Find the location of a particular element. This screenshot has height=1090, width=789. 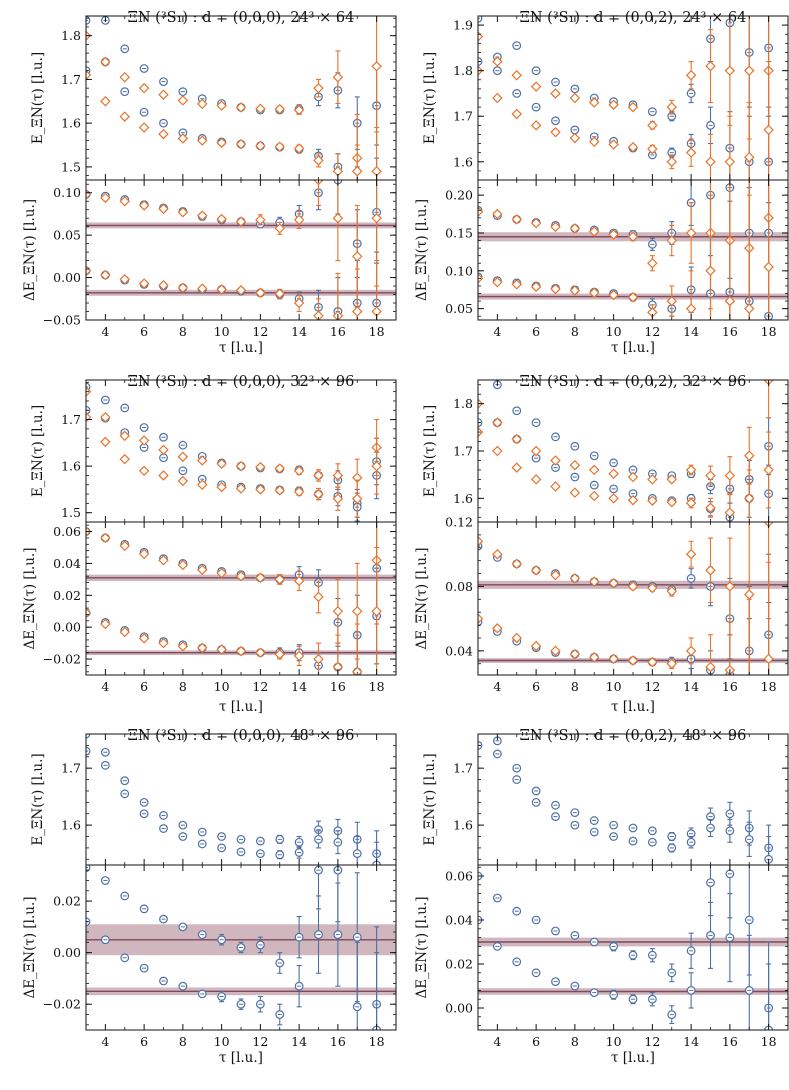

y-tick-label: 0.20 is located at coordinates (459, 195).